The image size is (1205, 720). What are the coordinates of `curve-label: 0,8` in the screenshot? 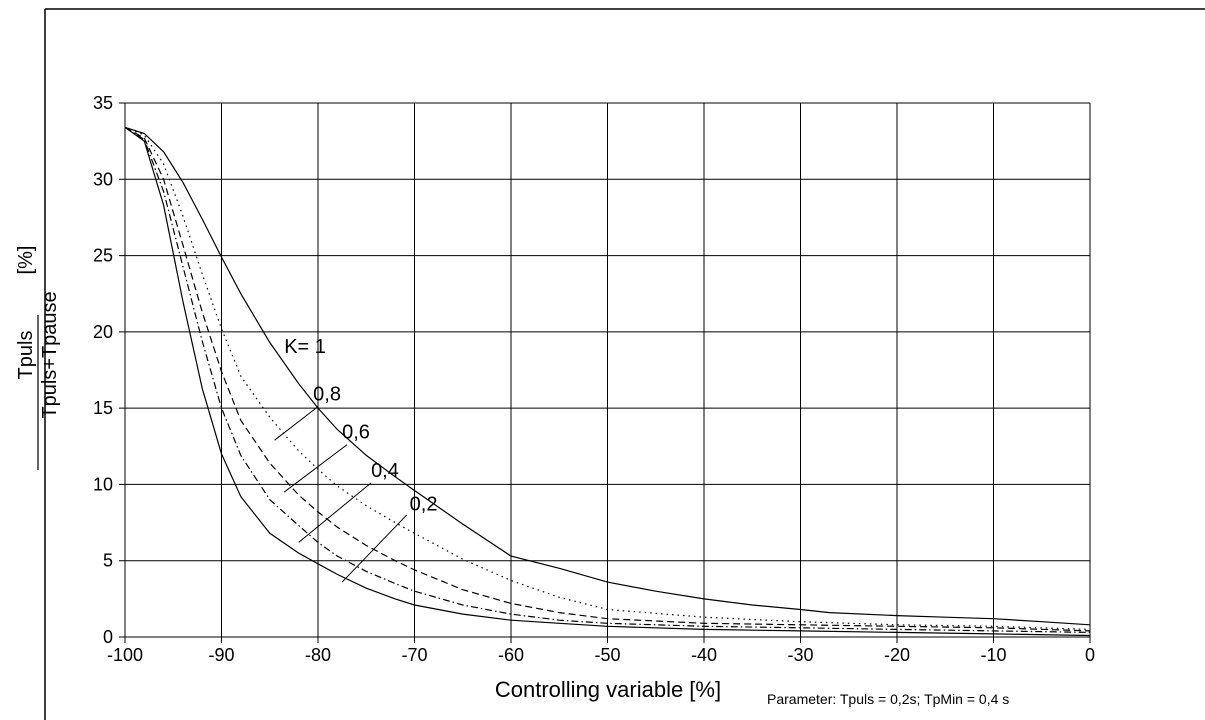 It's located at (327, 395).